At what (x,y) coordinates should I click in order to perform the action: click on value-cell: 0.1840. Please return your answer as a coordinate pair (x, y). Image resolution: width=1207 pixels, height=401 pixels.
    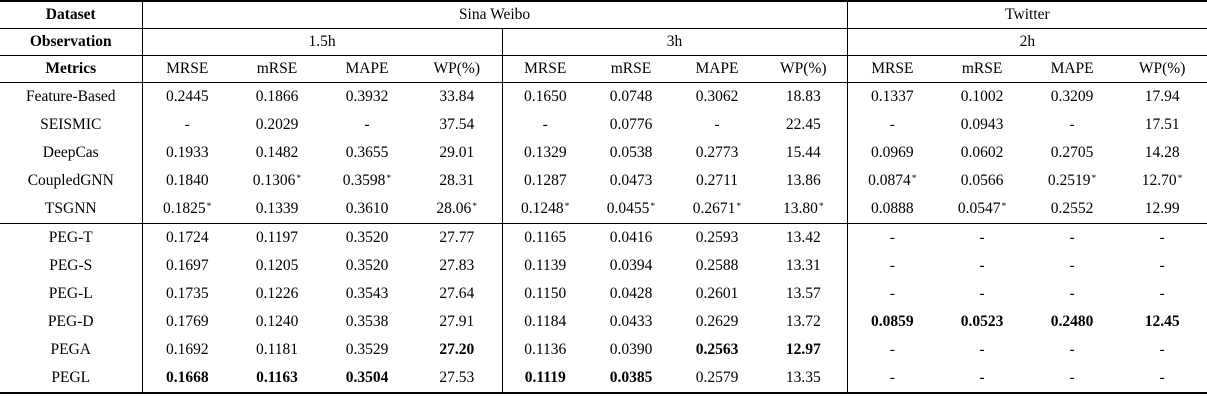
    Looking at the image, I should click on (186, 181).